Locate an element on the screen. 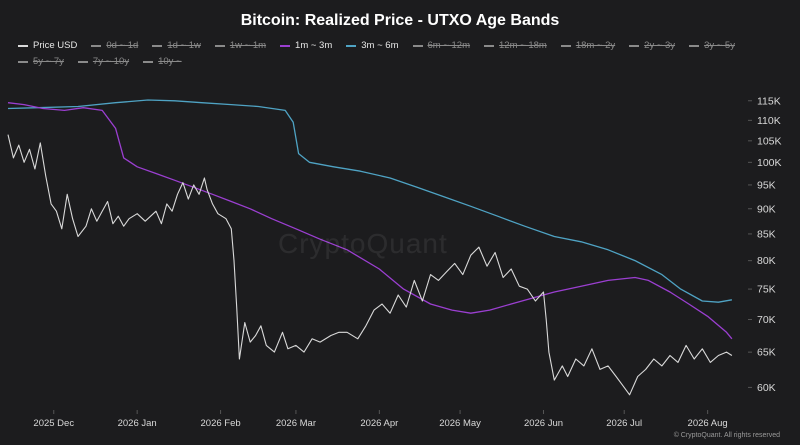 The image size is (800, 445). y-tick-label: 60K is located at coordinates (766, 388).